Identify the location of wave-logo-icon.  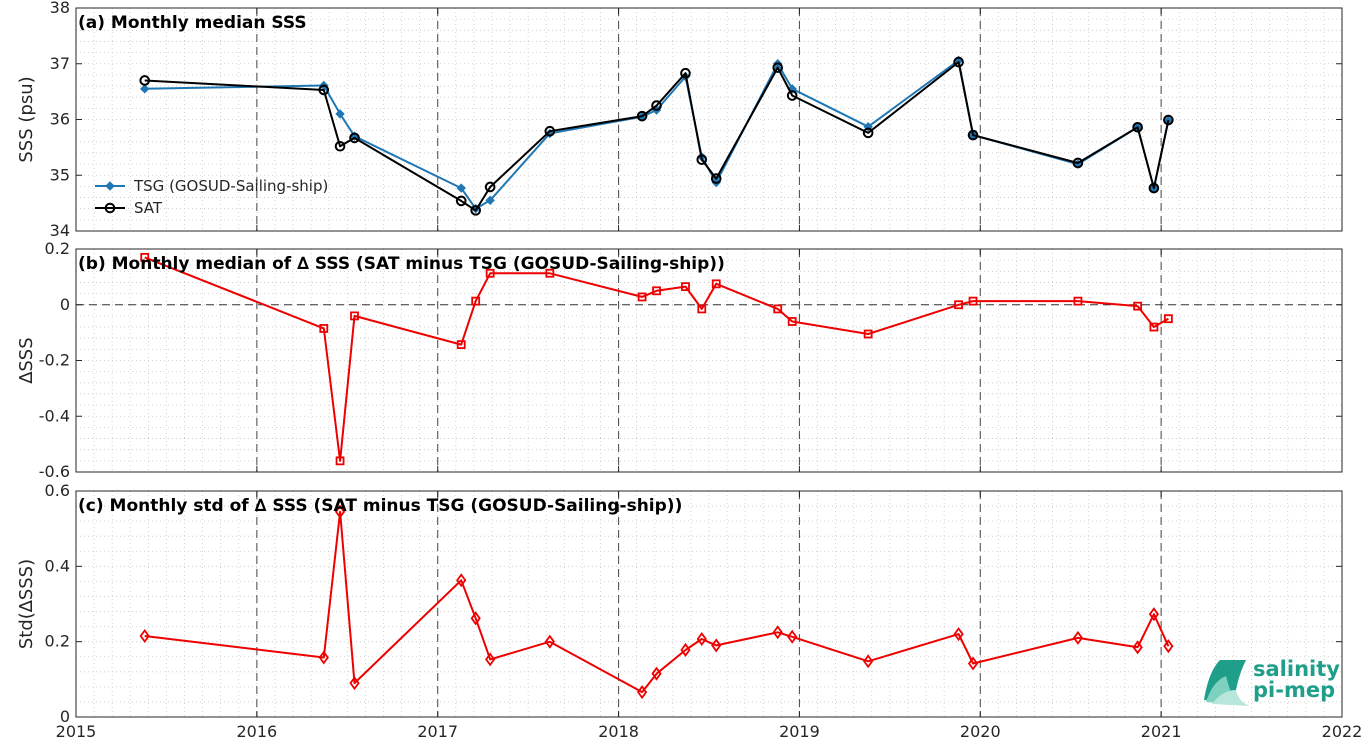
(1227, 683).